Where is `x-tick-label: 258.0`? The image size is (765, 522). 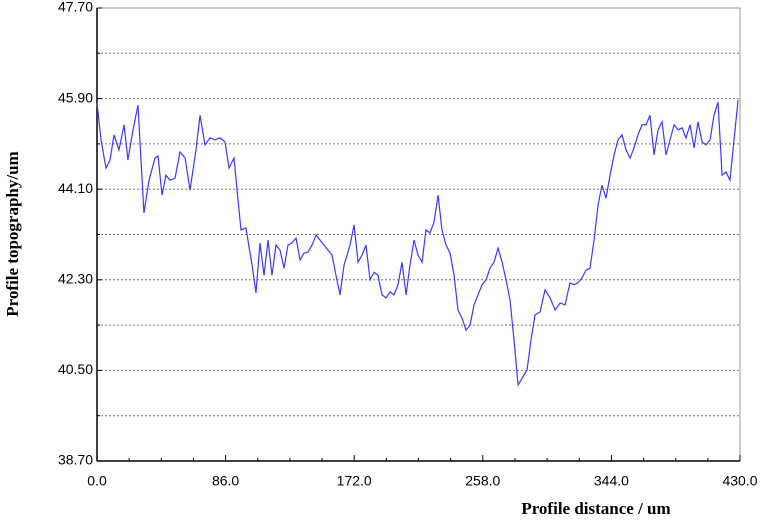 x-tick-label: 258.0 is located at coordinates (482, 481).